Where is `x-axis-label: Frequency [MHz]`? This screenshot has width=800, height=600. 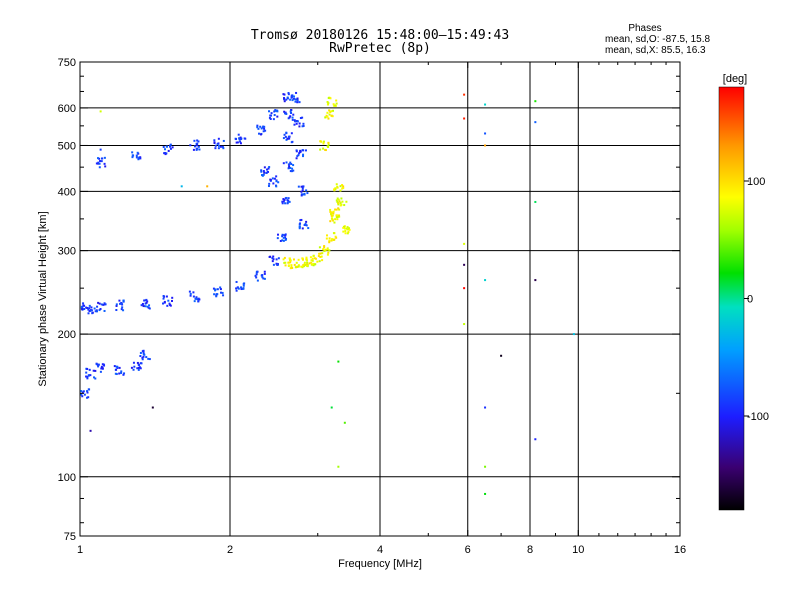 x-axis-label: Frequency [MHz] is located at coordinates (380, 564).